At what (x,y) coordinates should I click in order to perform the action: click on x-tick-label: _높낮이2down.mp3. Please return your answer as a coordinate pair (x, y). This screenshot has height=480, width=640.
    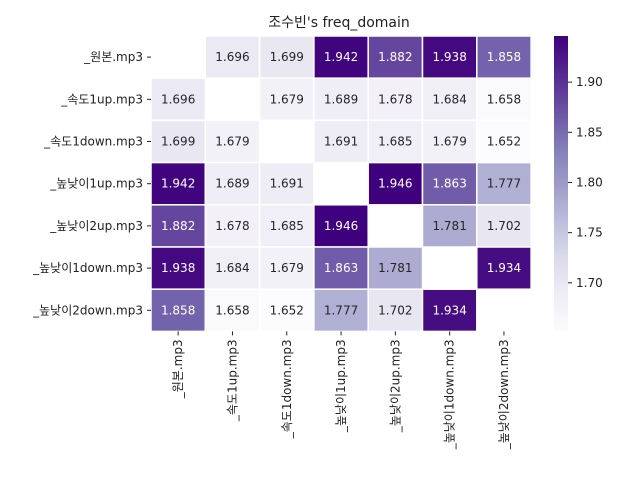
    Looking at the image, I should click on (504, 394).